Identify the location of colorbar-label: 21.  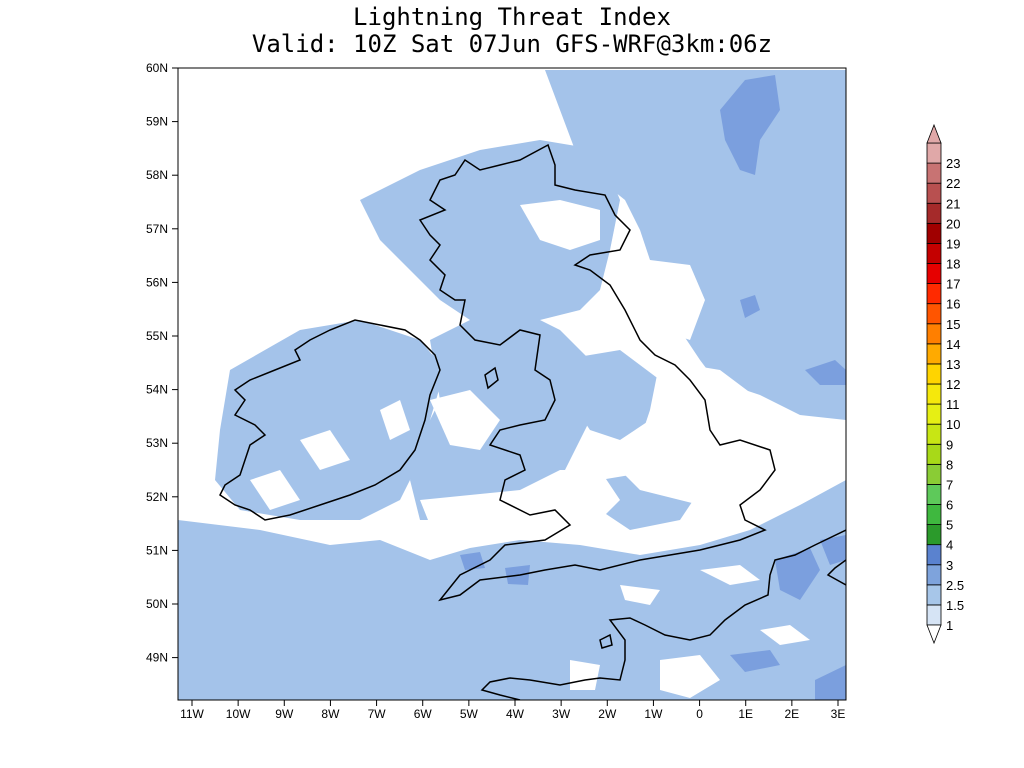
(953, 203).